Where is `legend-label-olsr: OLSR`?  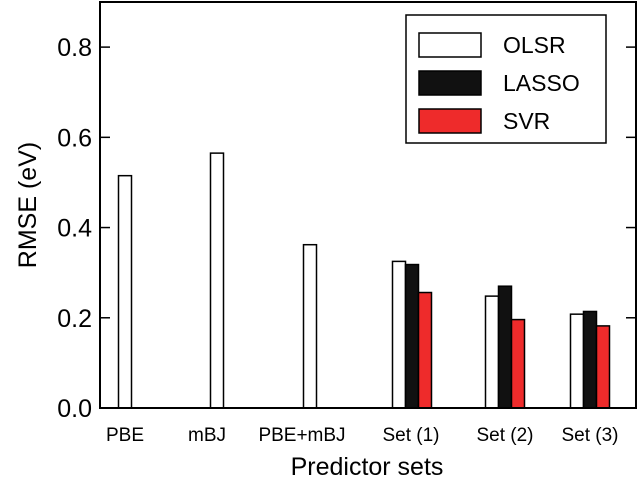 legend-label-olsr: OLSR is located at coordinates (534, 45).